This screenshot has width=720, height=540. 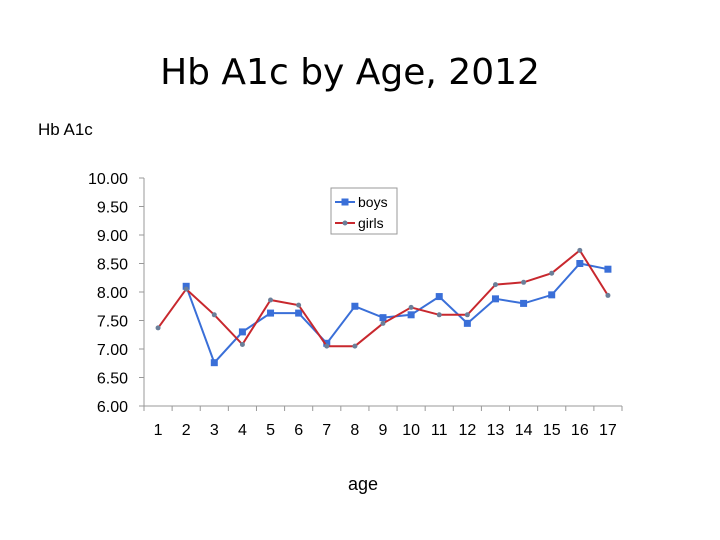 What do you see at coordinates (112, 407) in the screenshot?
I see `y-tick-label: 6.00` at bounding box center [112, 407].